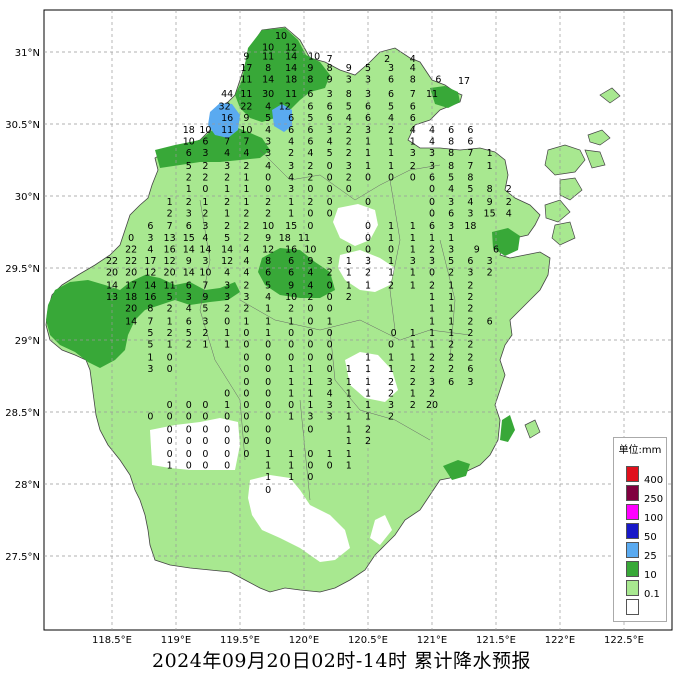  I want to click on island-e3, so click(563, 233).